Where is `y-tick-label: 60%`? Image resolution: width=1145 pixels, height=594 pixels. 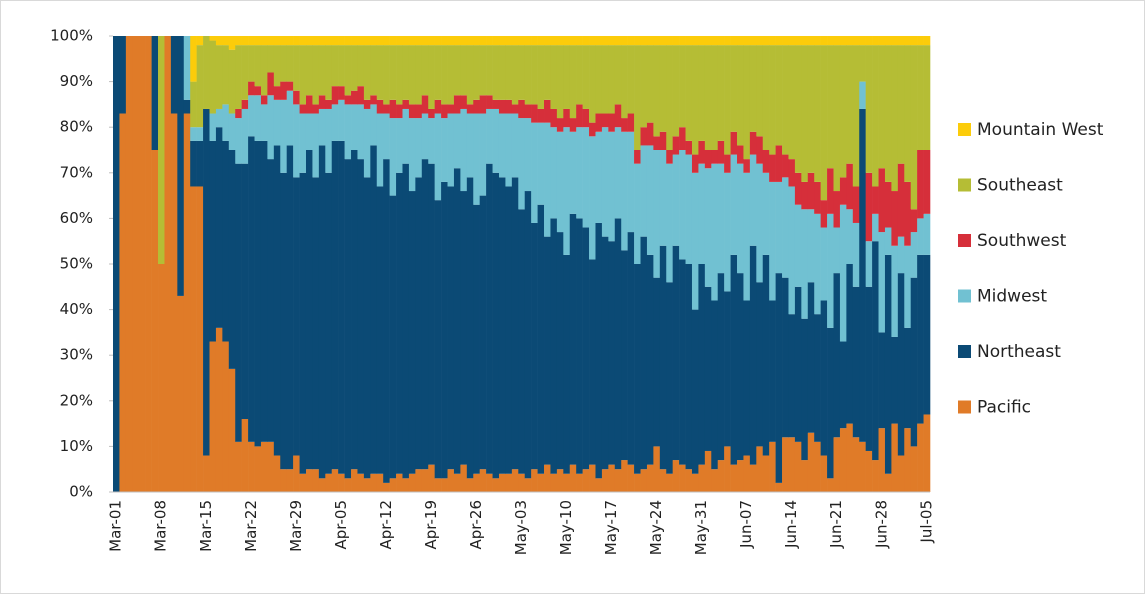 y-tick-label: 60% is located at coordinates (76, 218).